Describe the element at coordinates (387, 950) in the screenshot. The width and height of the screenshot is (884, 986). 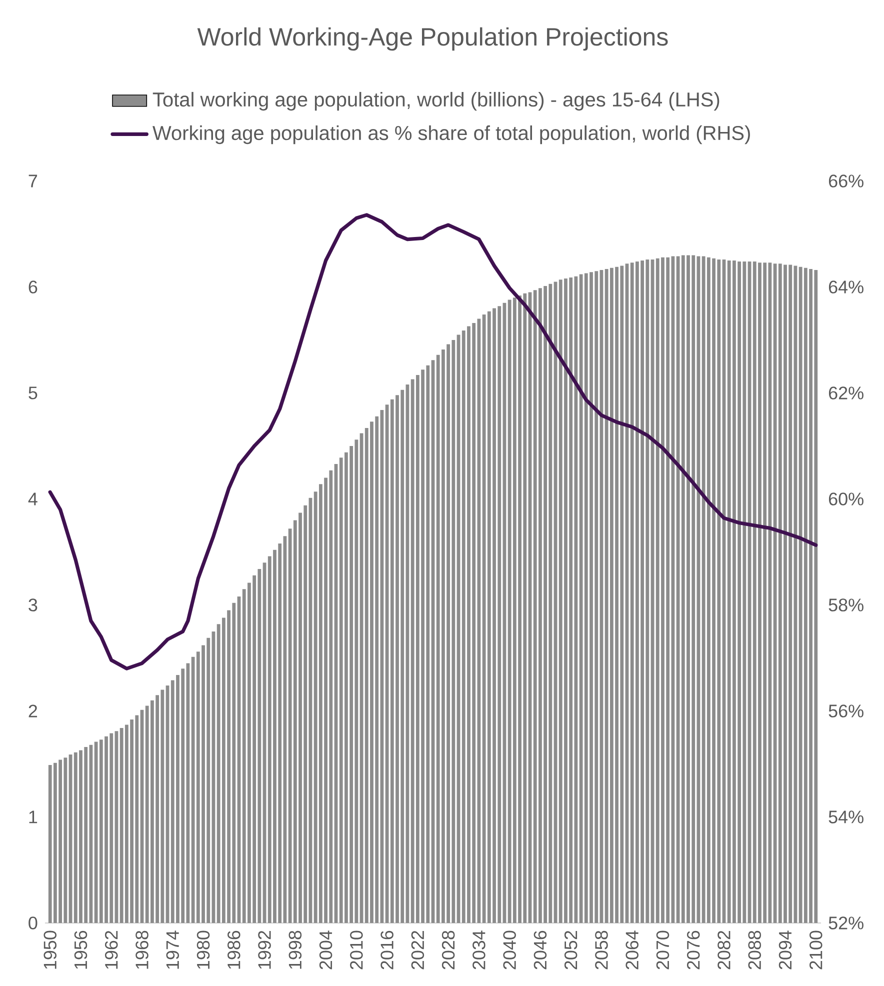
I see `x-tick-label: 2016` at that location.